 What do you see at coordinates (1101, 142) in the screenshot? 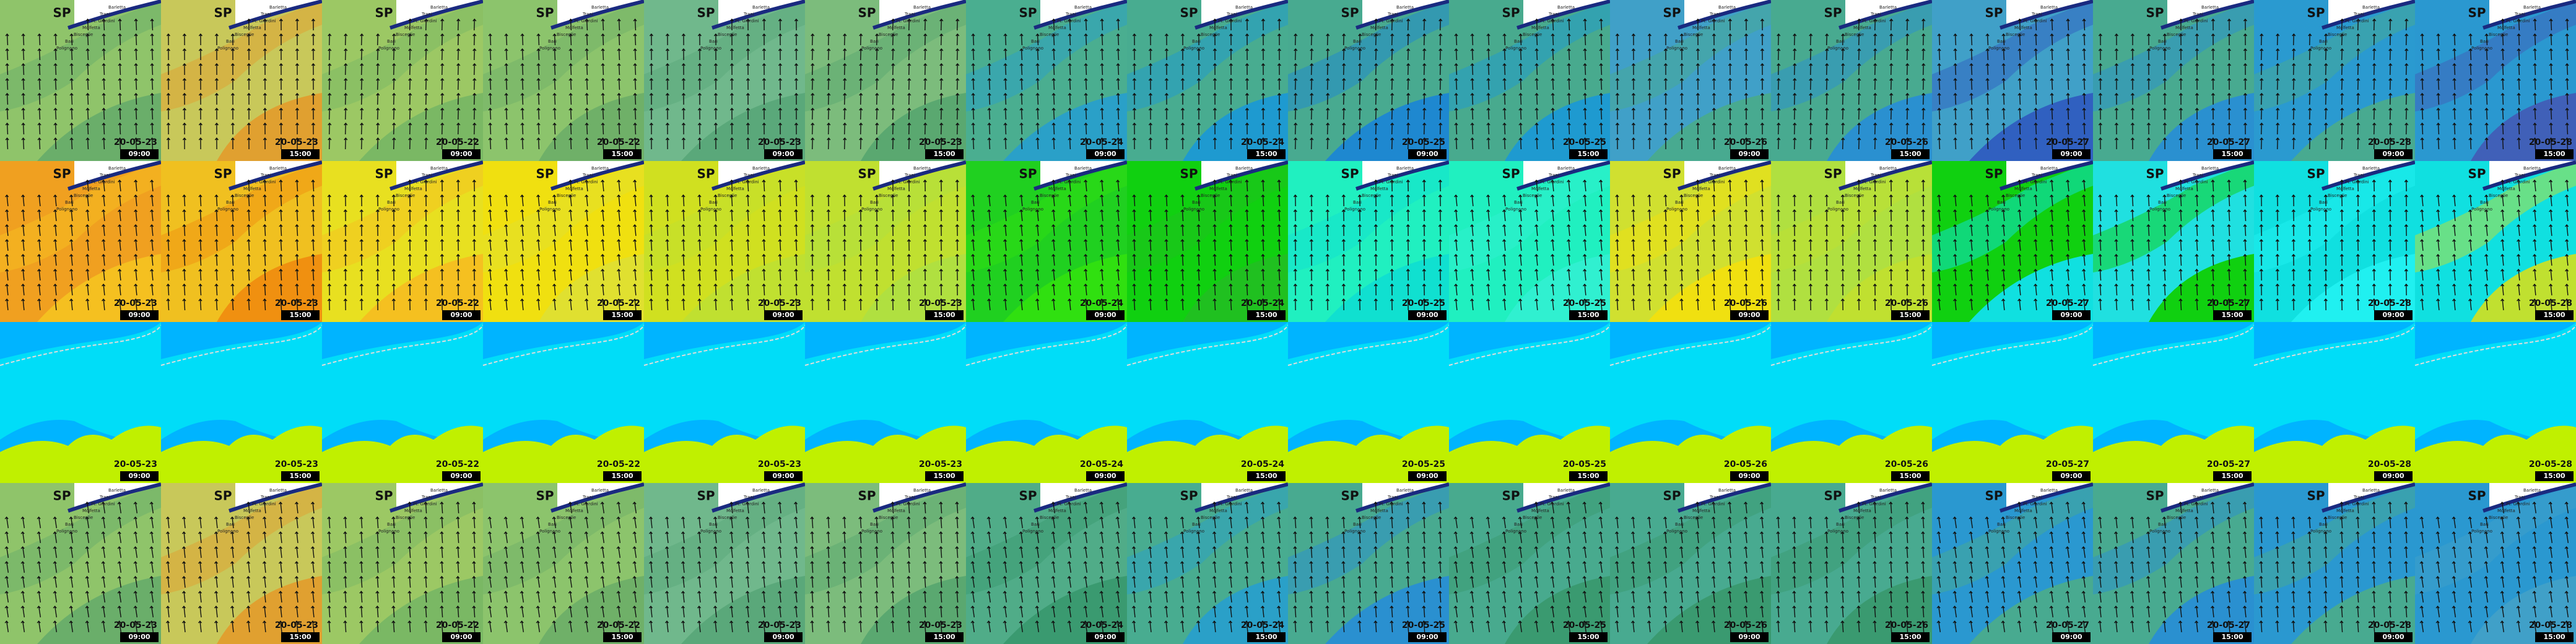
I see `date-label: 20-05-24` at bounding box center [1101, 142].